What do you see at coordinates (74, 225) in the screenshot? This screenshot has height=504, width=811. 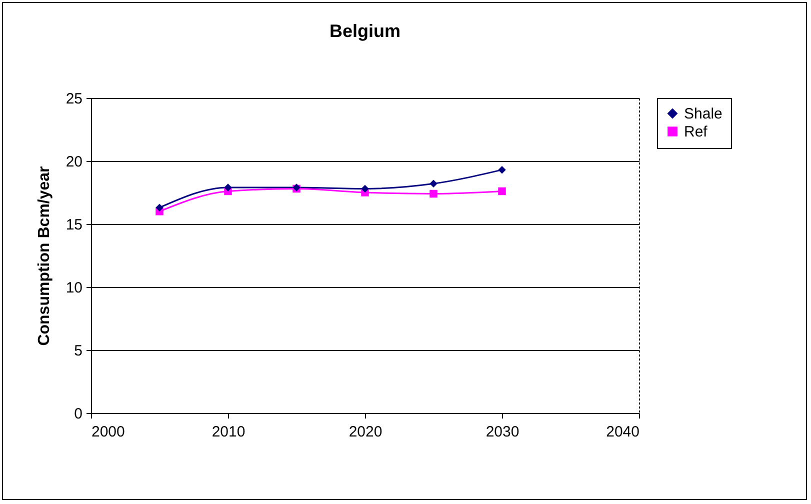 I see `y-tick-label: 15` at bounding box center [74, 225].